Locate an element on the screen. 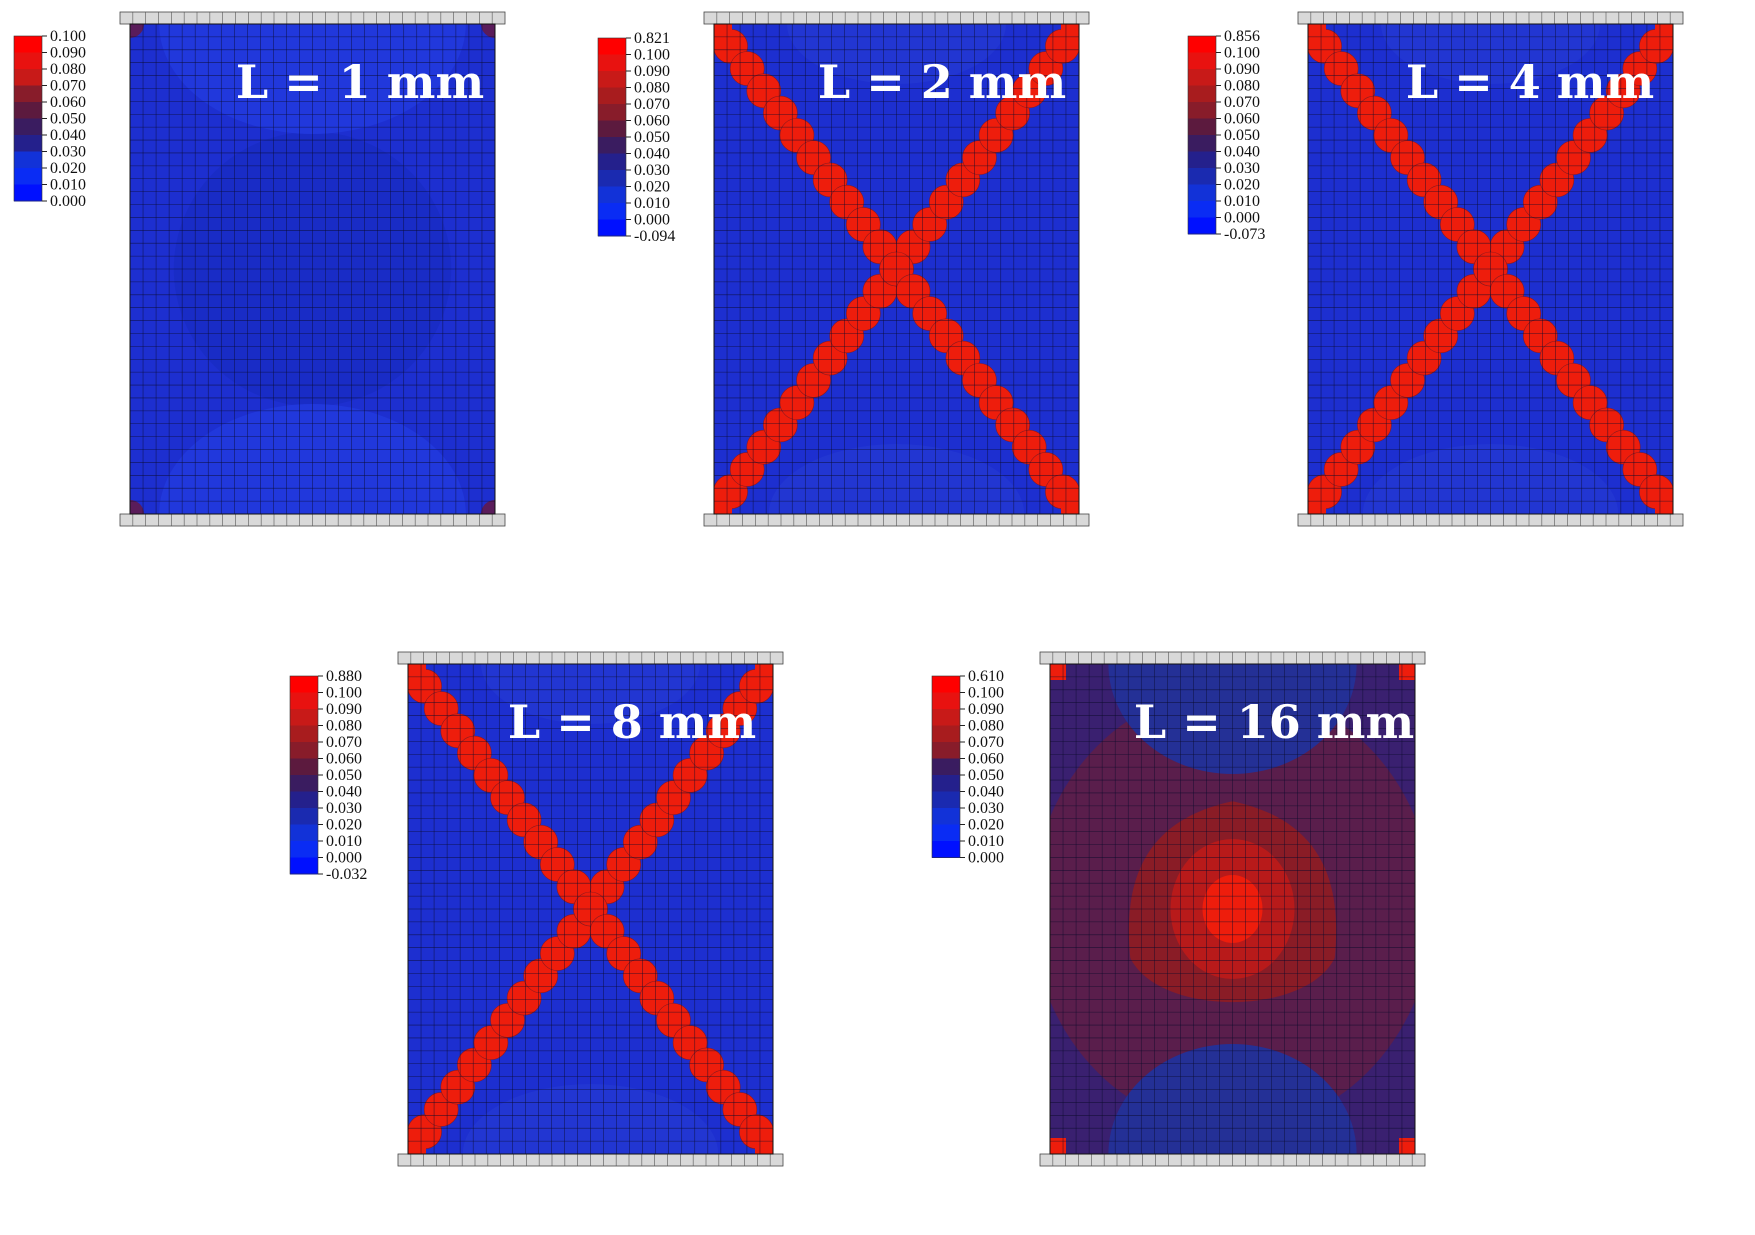  legend-tick-label: 0.080 is located at coordinates (652, 88).